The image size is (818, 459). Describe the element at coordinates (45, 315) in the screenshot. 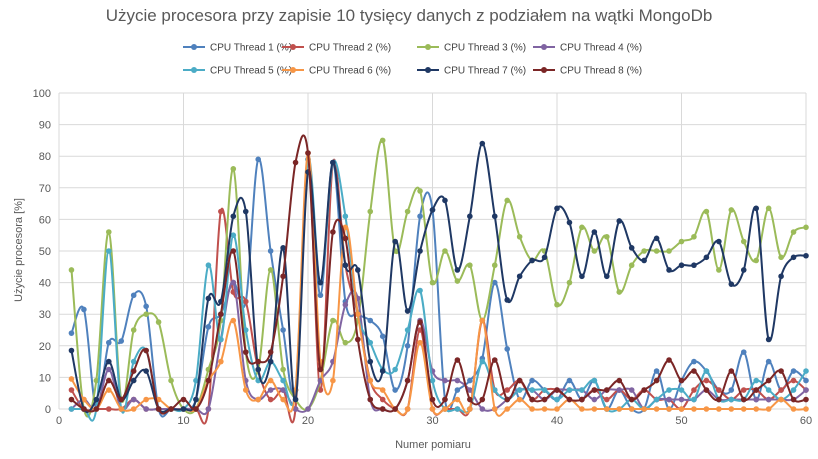

I see `y-tick-label: 30` at that location.